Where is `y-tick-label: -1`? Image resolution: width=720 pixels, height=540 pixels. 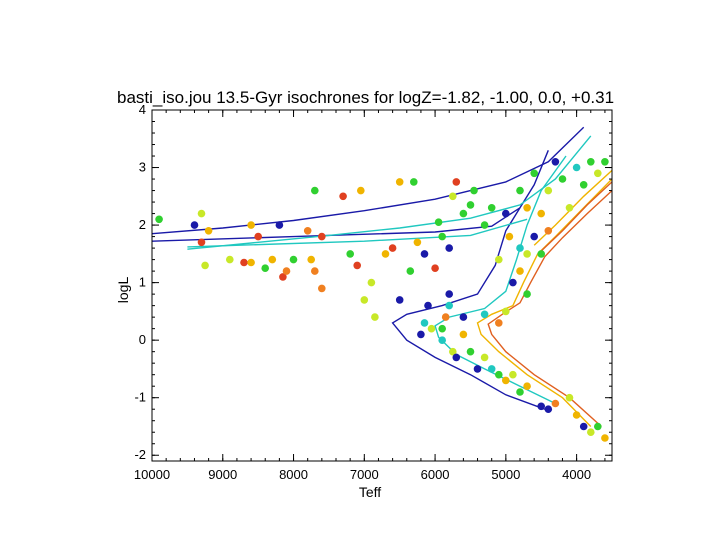 y-tick-label: -1 is located at coordinates (140, 397).